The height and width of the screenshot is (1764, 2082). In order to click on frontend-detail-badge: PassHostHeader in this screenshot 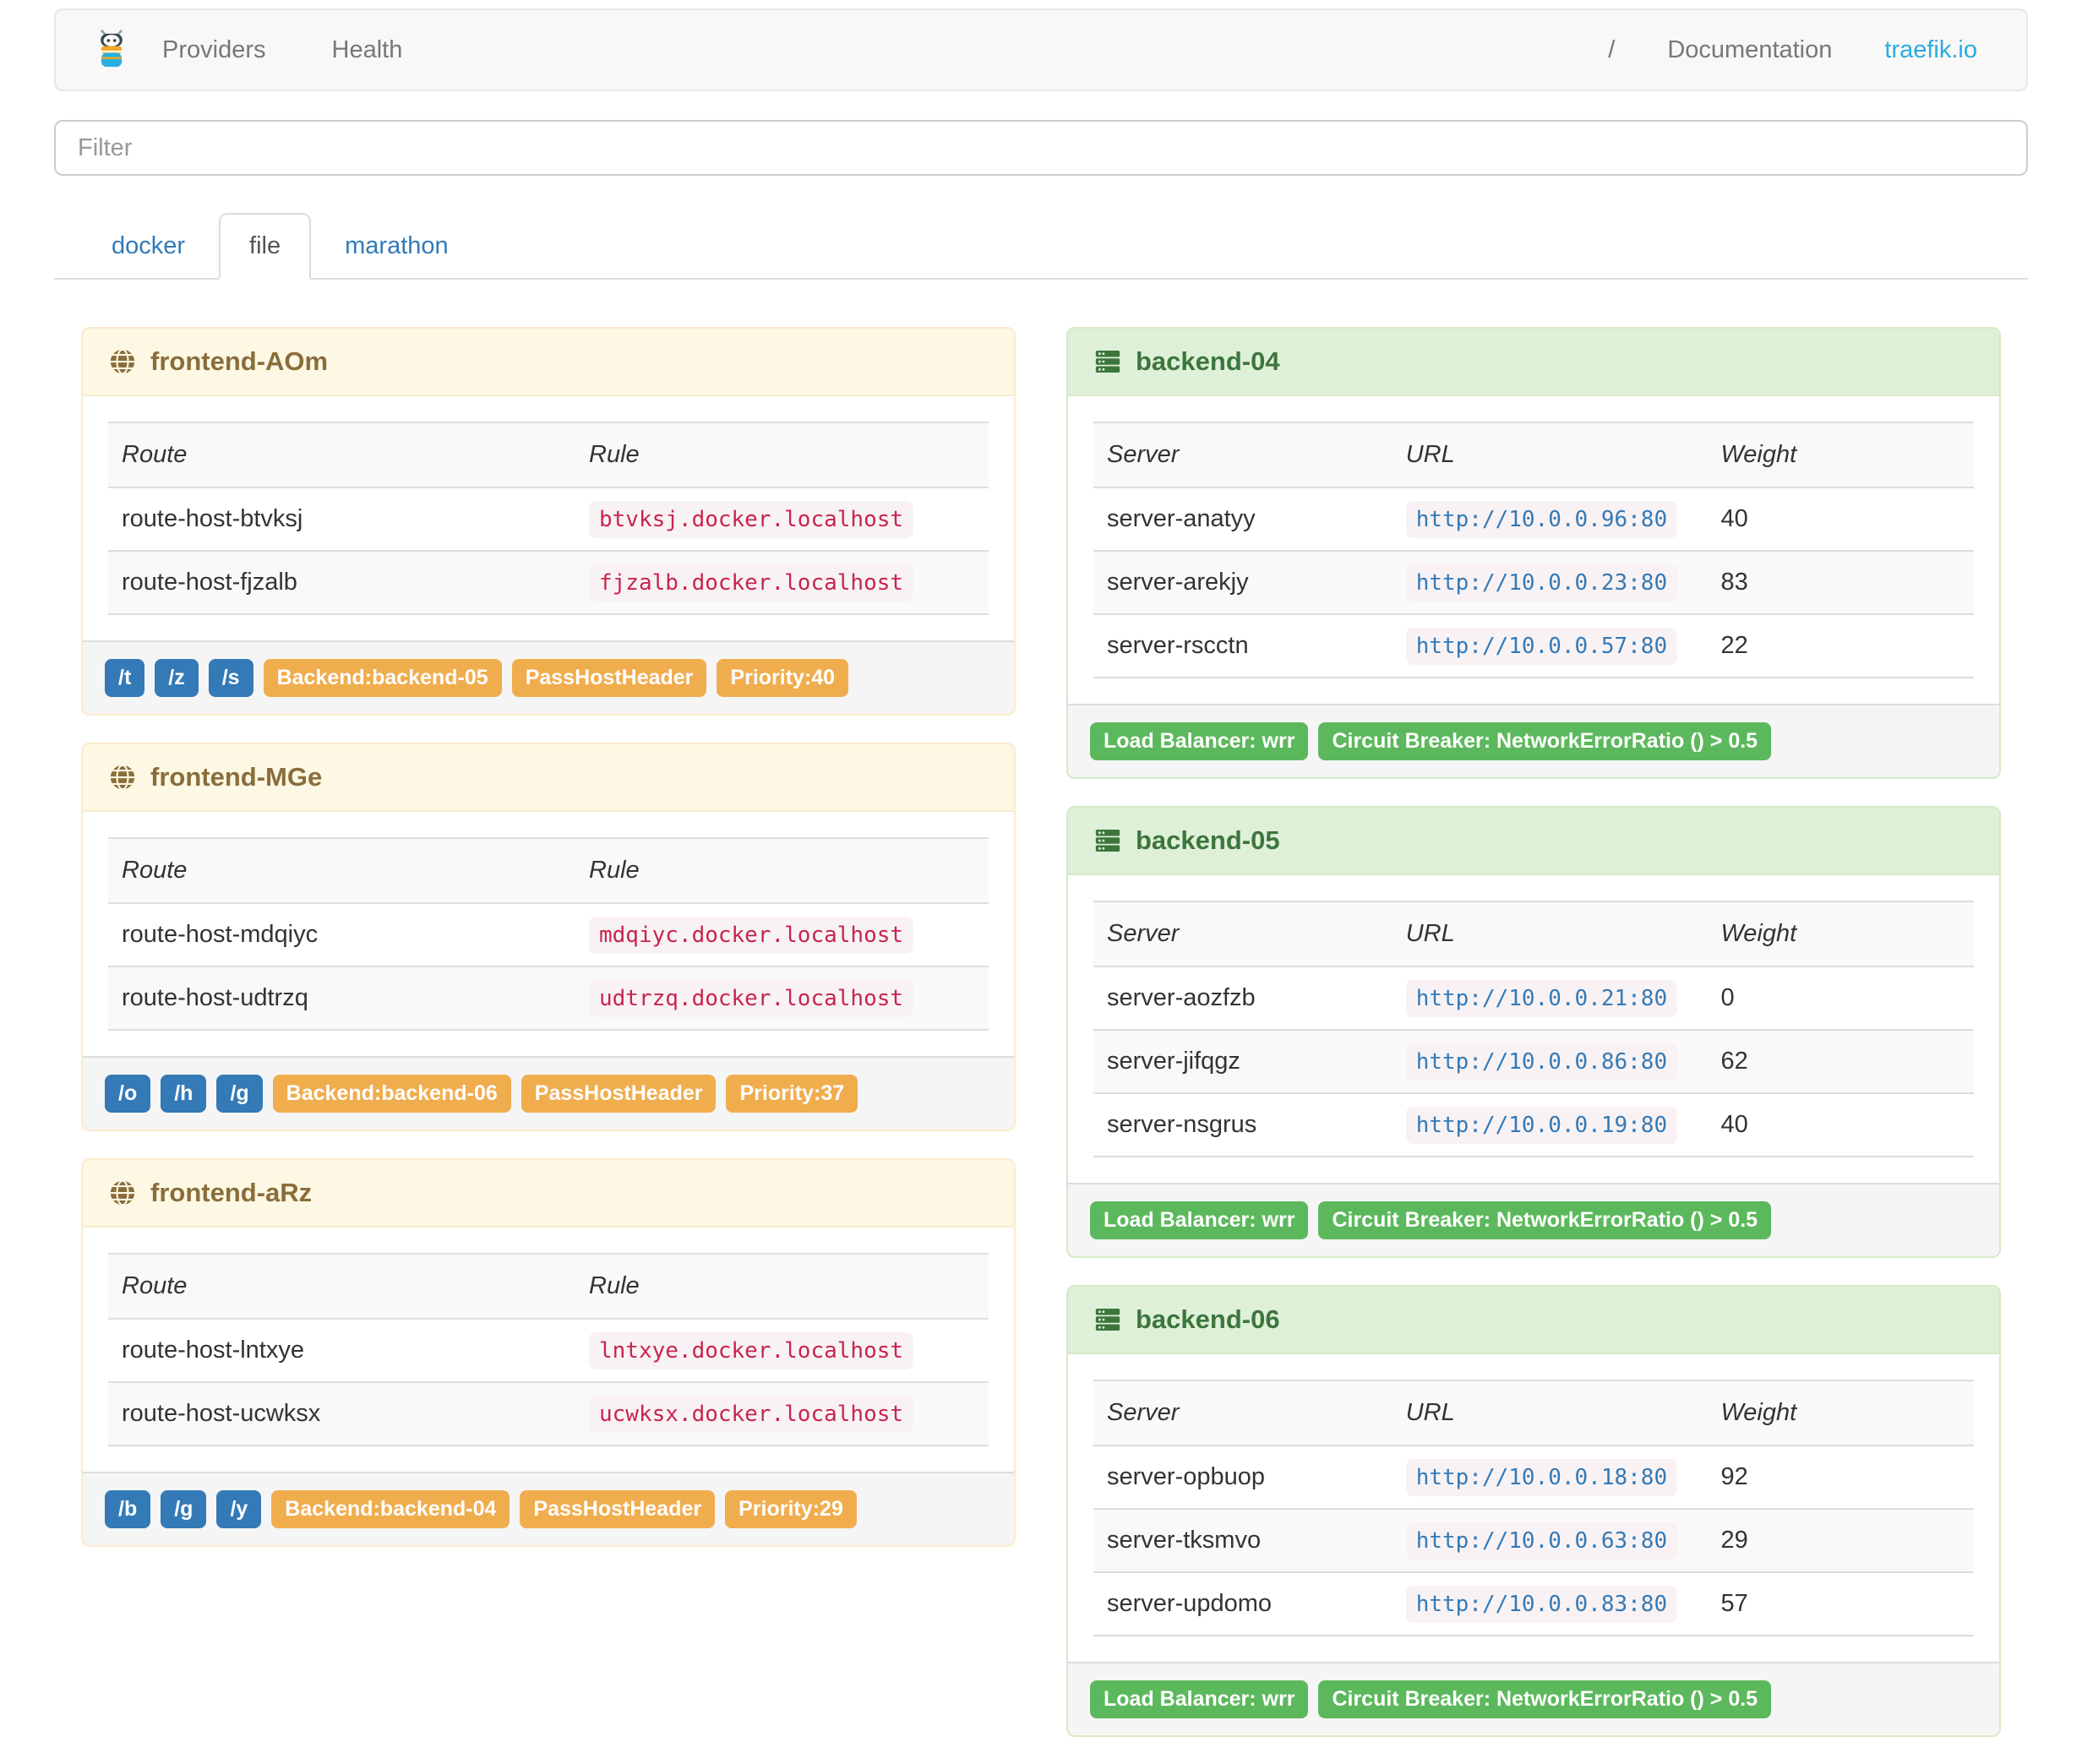, I will do `click(618, 1094)`.